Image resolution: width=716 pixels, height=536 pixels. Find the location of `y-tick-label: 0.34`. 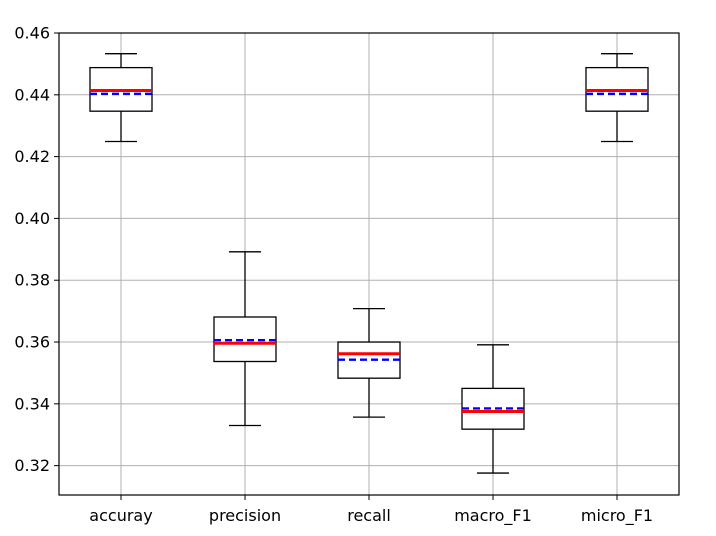

y-tick-label: 0.34 is located at coordinates (32, 403).